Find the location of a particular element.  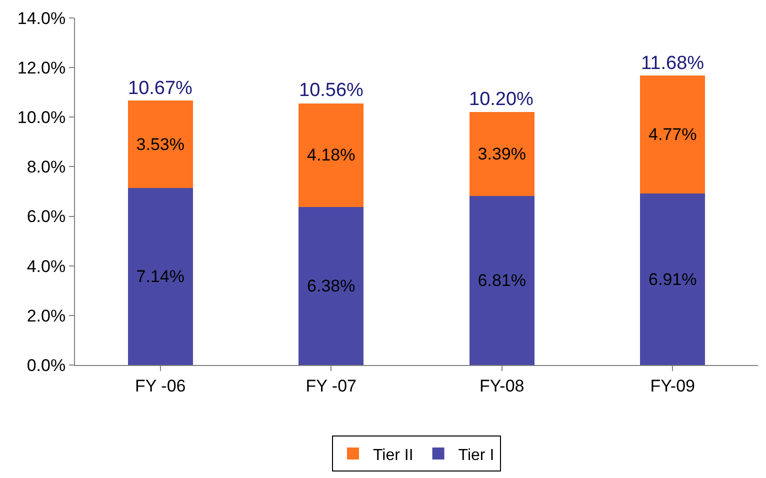

data-label: 6.81% is located at coordinates (502, 280).